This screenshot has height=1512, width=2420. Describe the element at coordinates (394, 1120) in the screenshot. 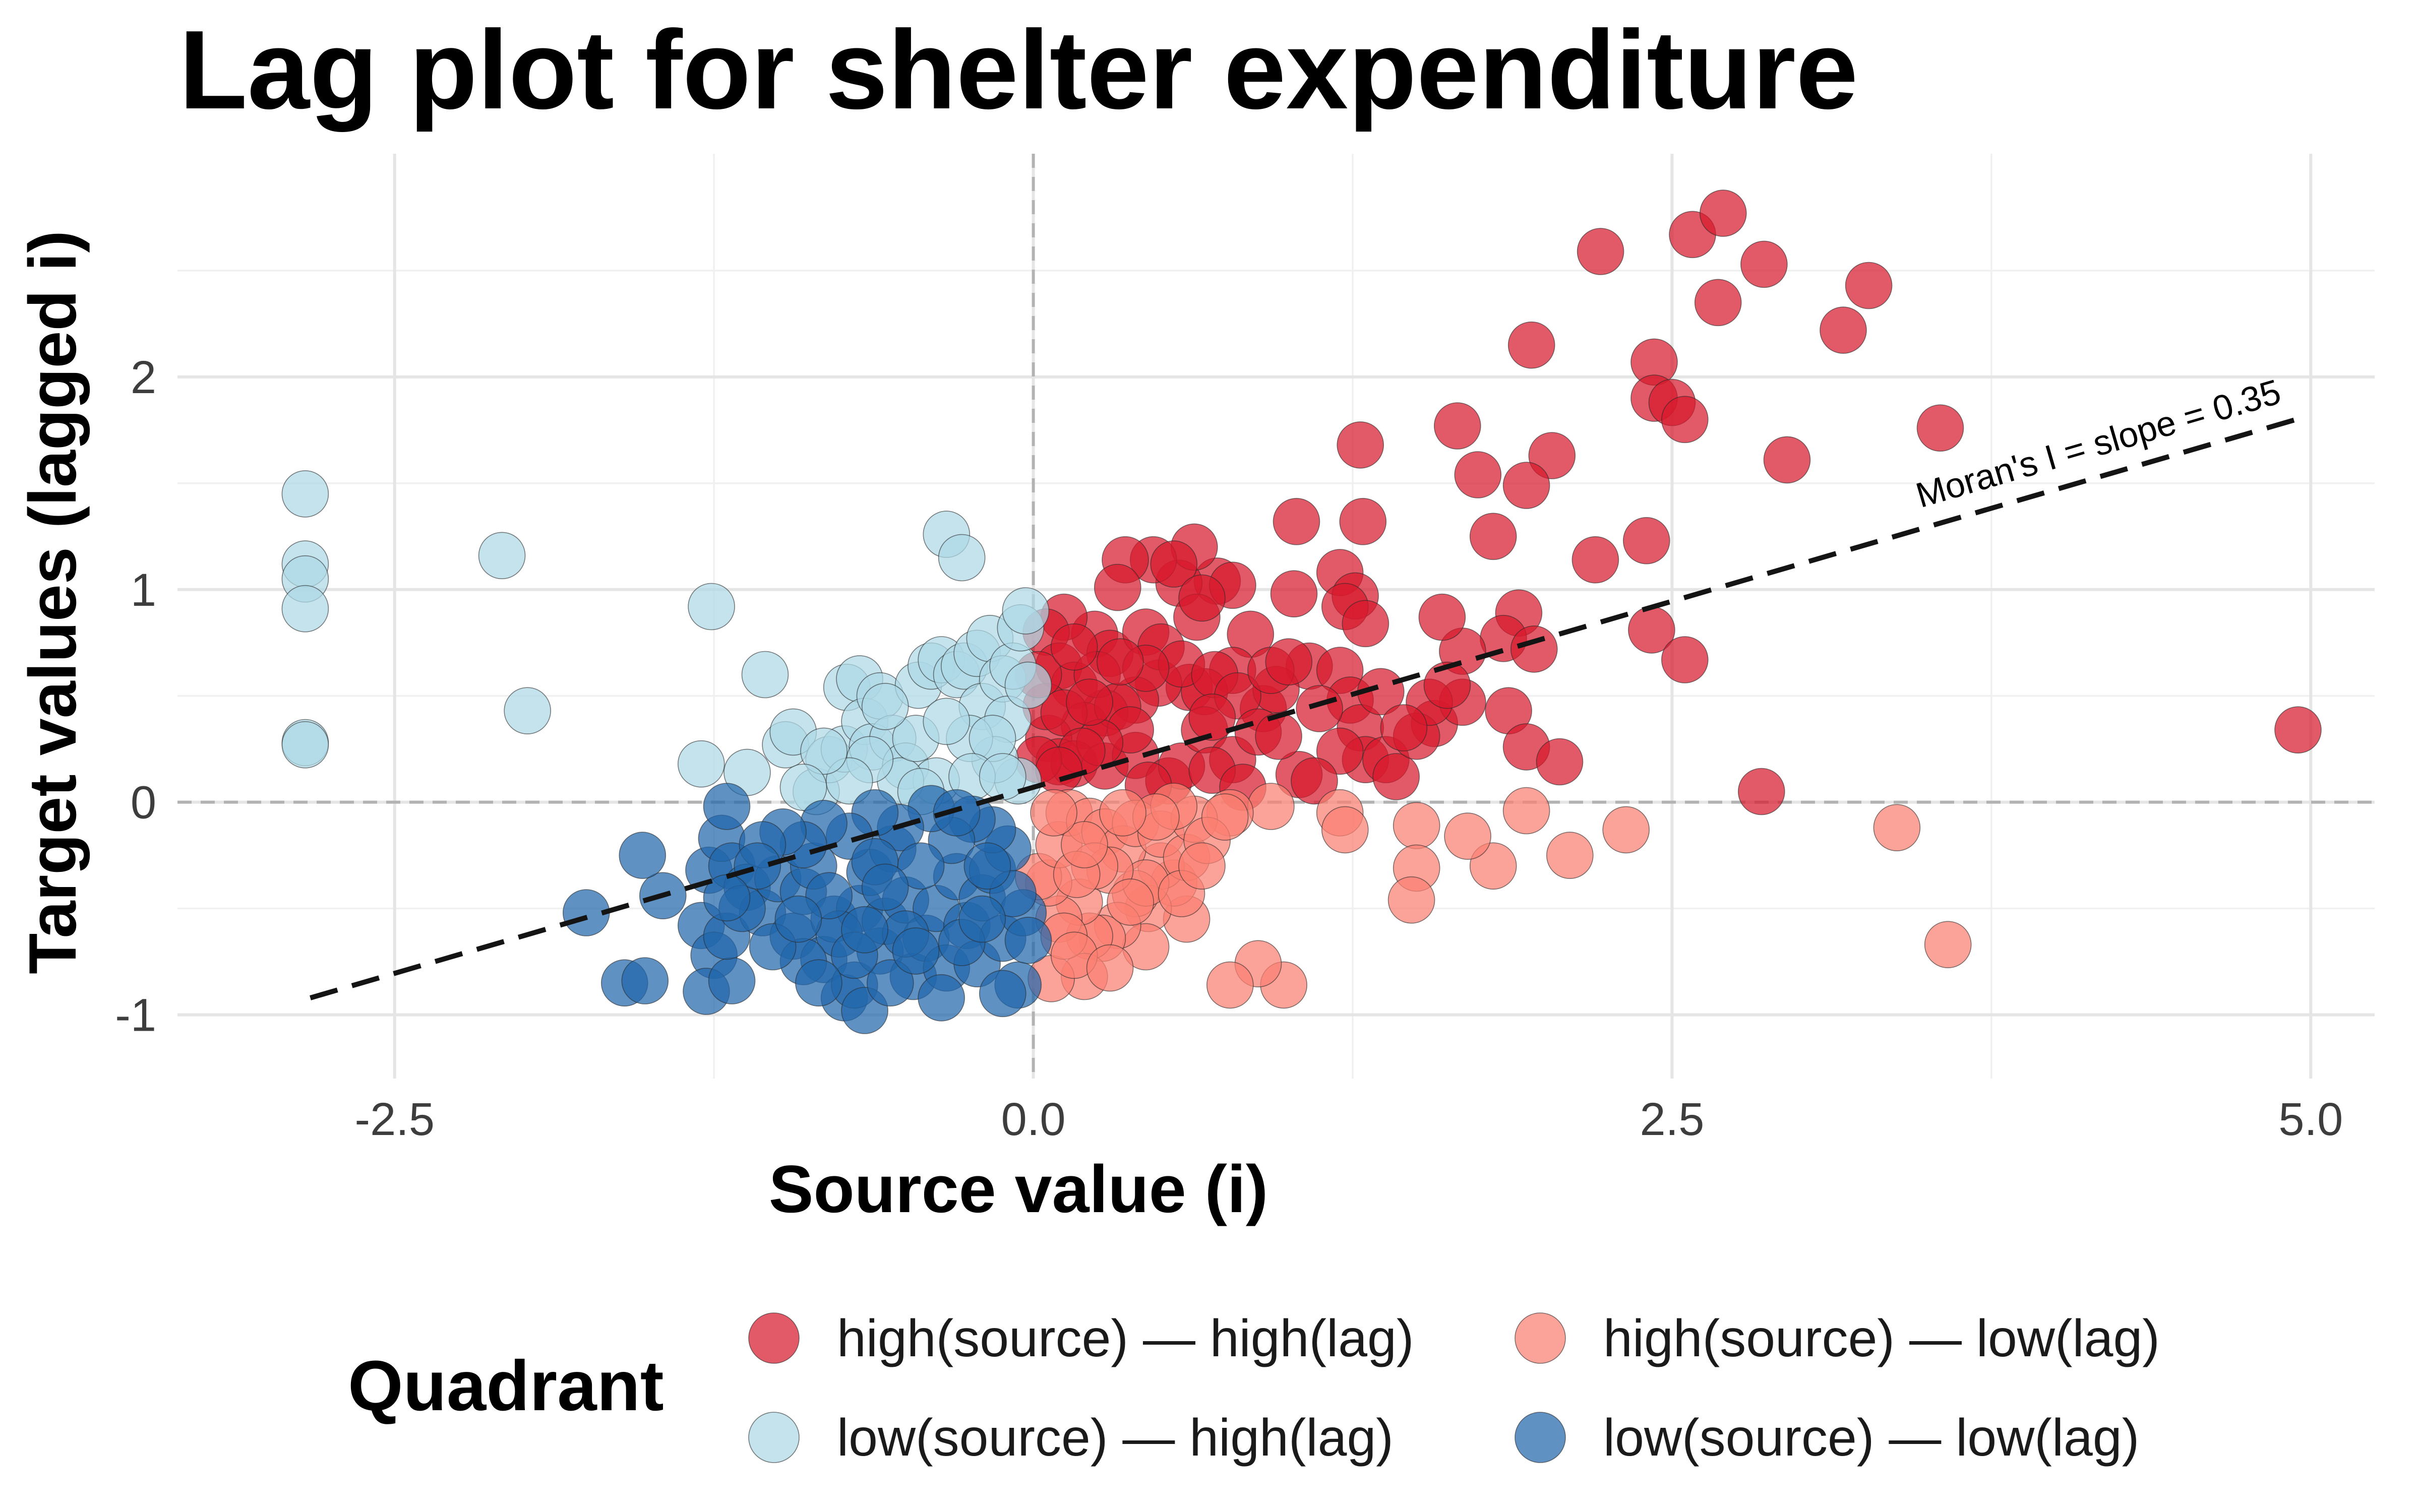

I see `x-tick-label: -2.5` at that location.